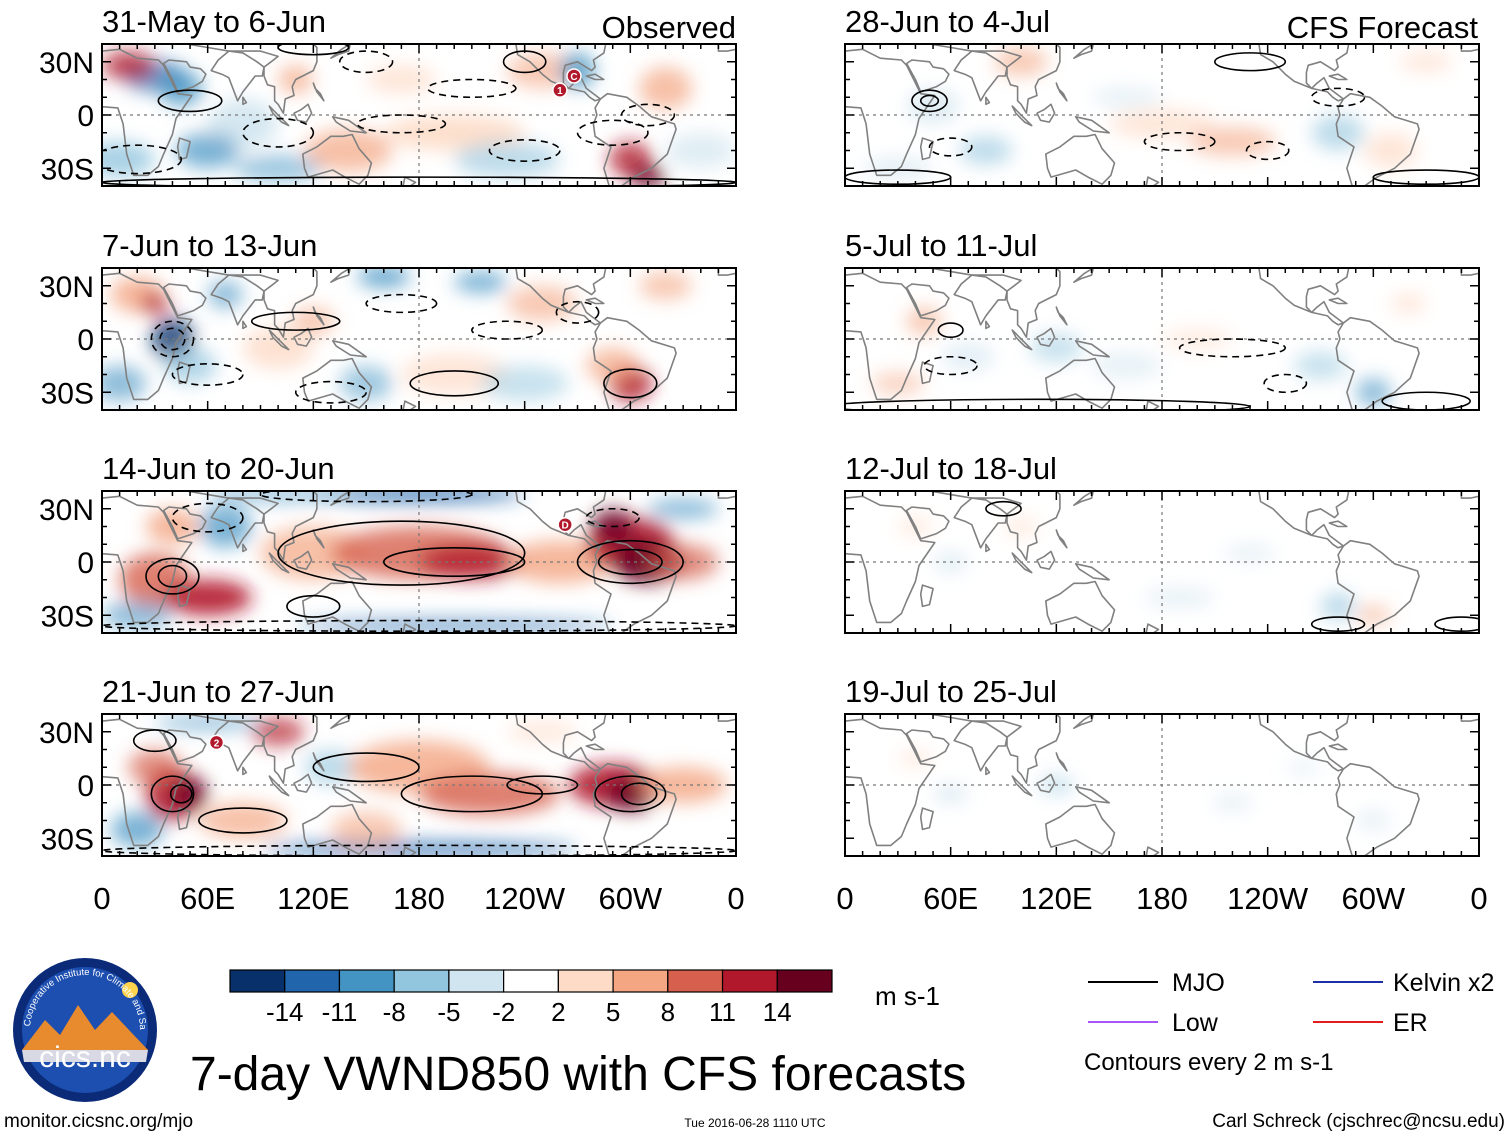 The image size is (1510, 1137). What do you see at coordinates (951, 468) in the screenshot?
I see `panel-date-label: 12-Jul to 18-Jul` at bounding box center [951, 468].